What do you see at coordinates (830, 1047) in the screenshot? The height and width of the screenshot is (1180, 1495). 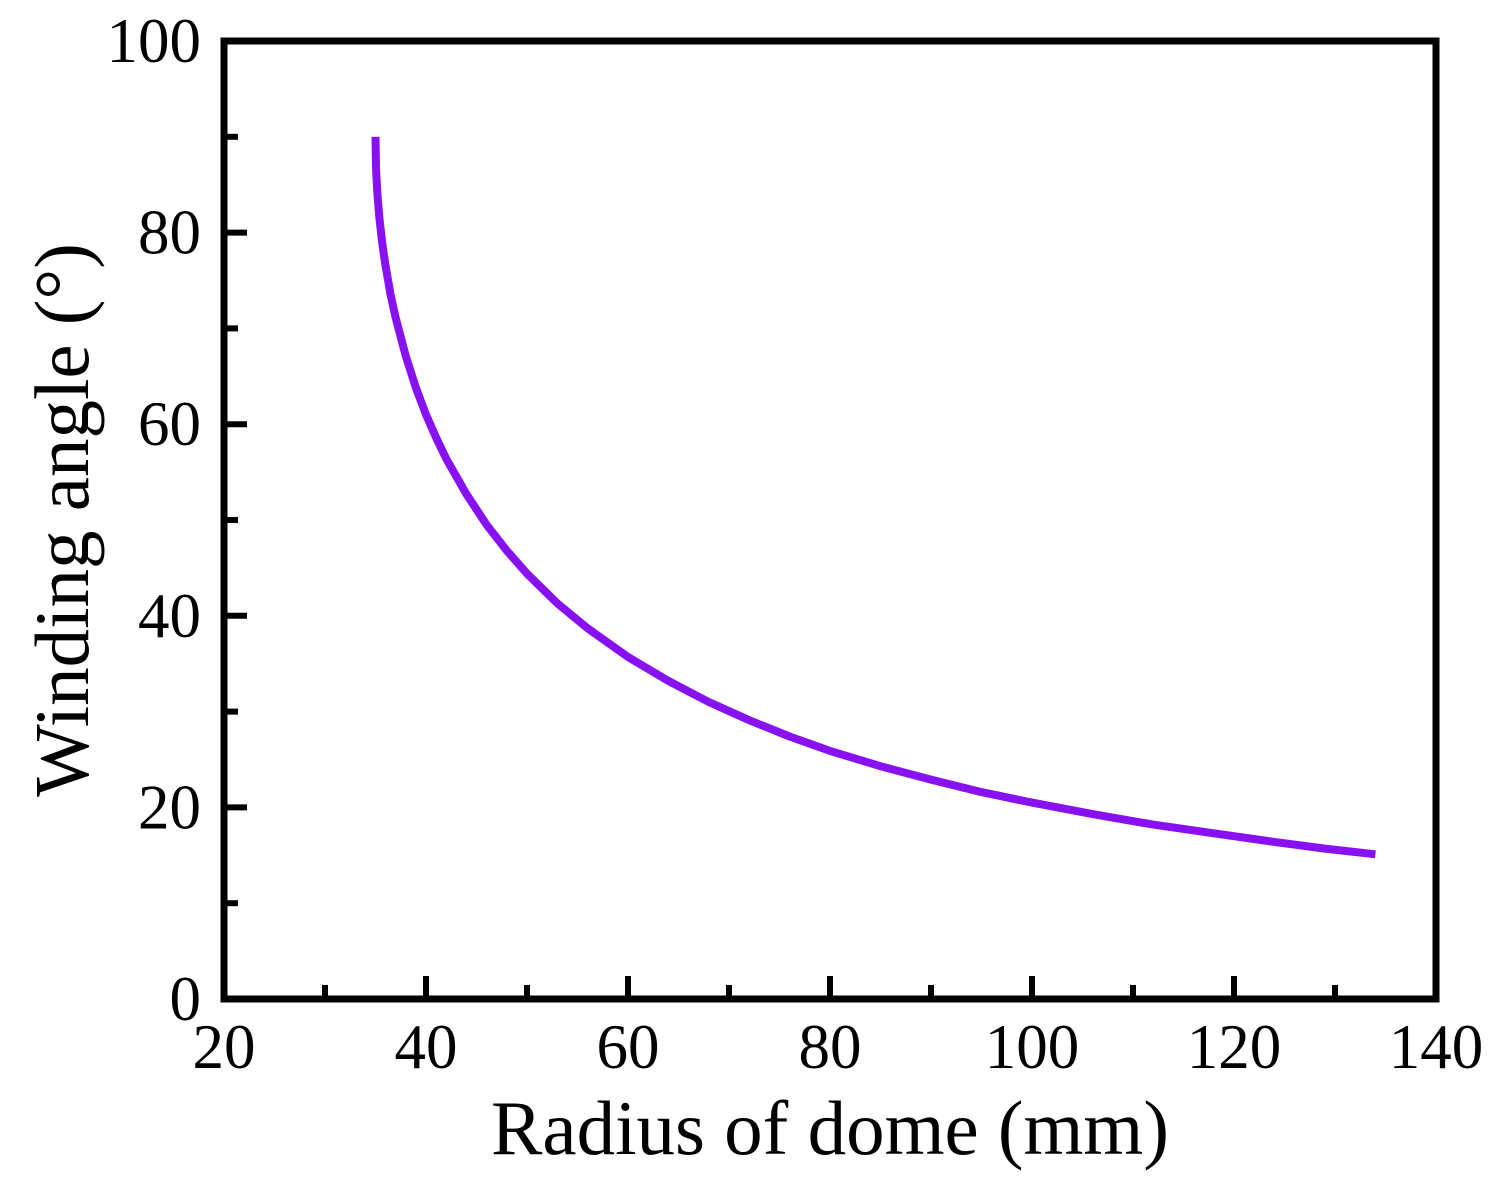 I see `x-tick-label: 80` at bounding box center [830, 1047].